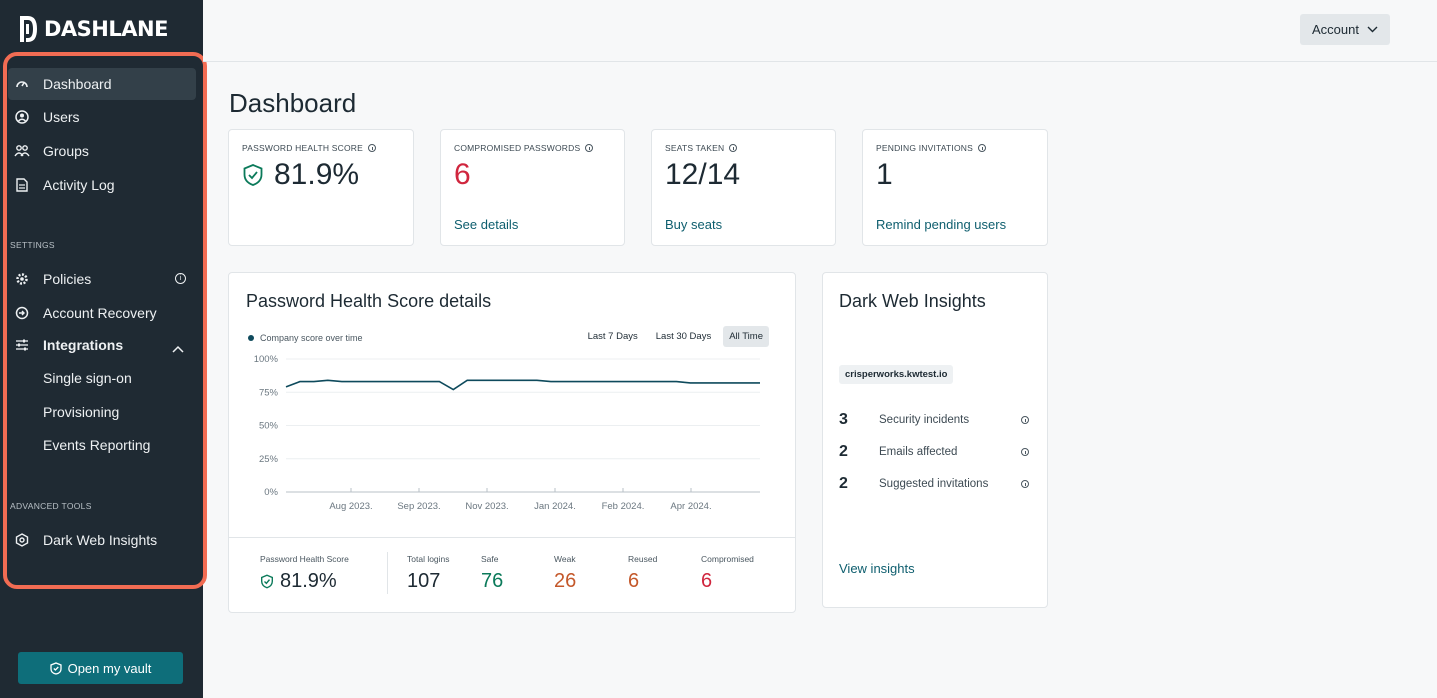 Image resolution: width=1437 pixels, height=698 pixels. Describe the element at coordinates (524, 148) in the screenshot. I see `stat-label: COMPROMISED PASSWORDS` at that location.